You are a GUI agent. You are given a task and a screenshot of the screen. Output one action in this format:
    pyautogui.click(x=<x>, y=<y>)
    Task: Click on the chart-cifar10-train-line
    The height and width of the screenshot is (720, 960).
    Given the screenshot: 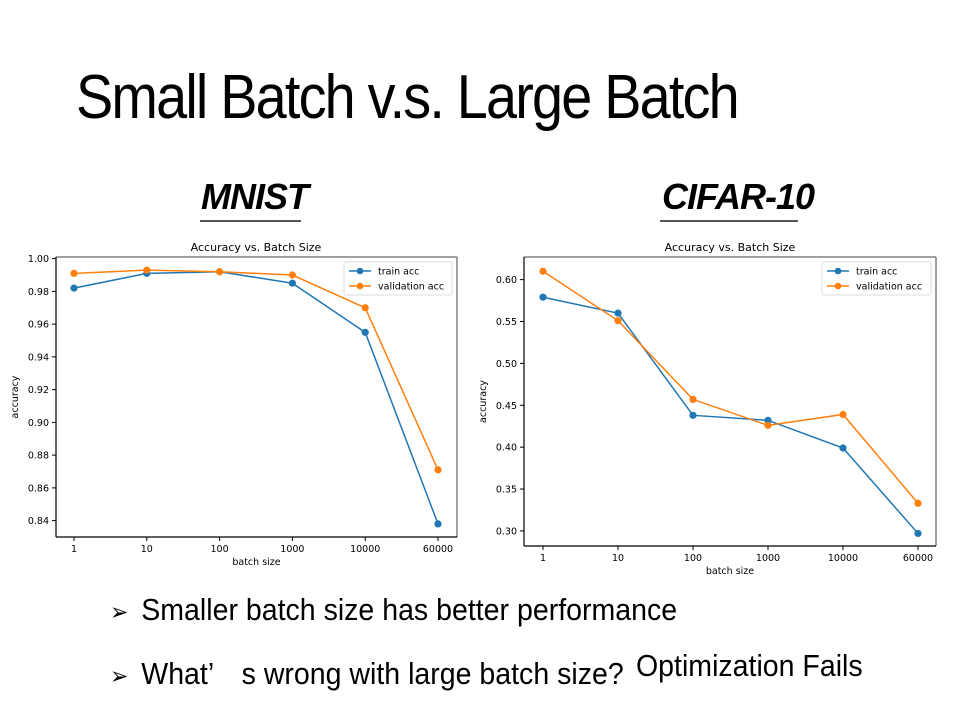 What is the action you would take?
    pyautogui.click(x=730, y=415)
    